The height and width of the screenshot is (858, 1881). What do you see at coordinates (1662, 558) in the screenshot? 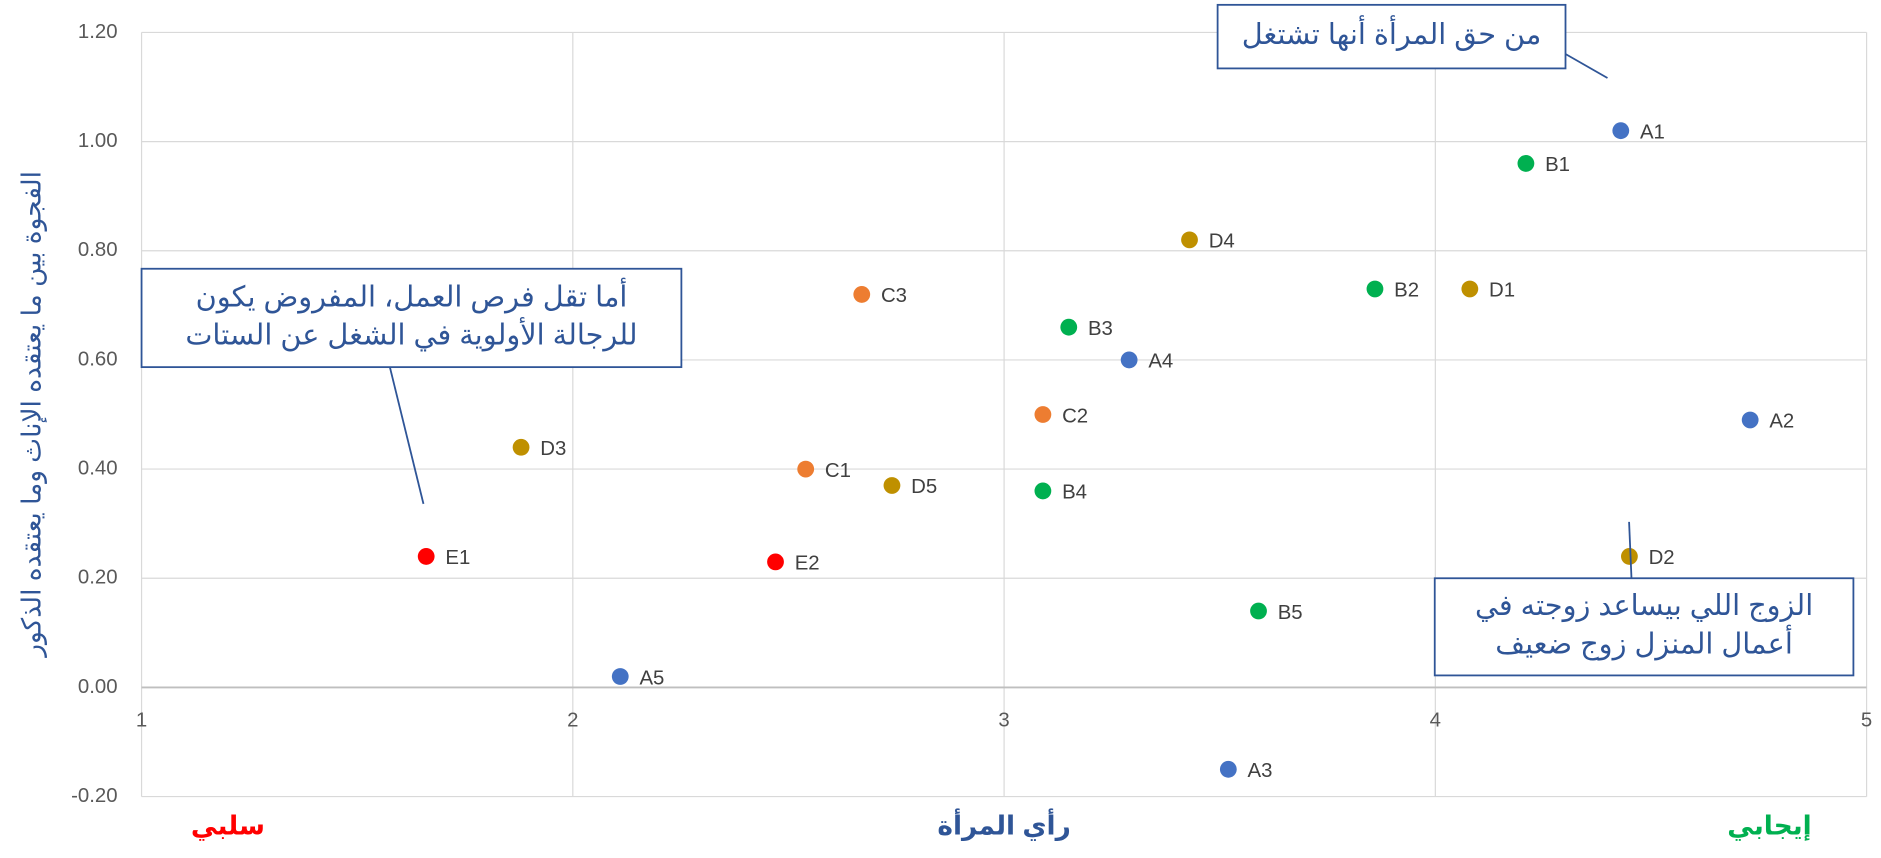
I see `point-label: D2` at bounding box center [1662, 558].